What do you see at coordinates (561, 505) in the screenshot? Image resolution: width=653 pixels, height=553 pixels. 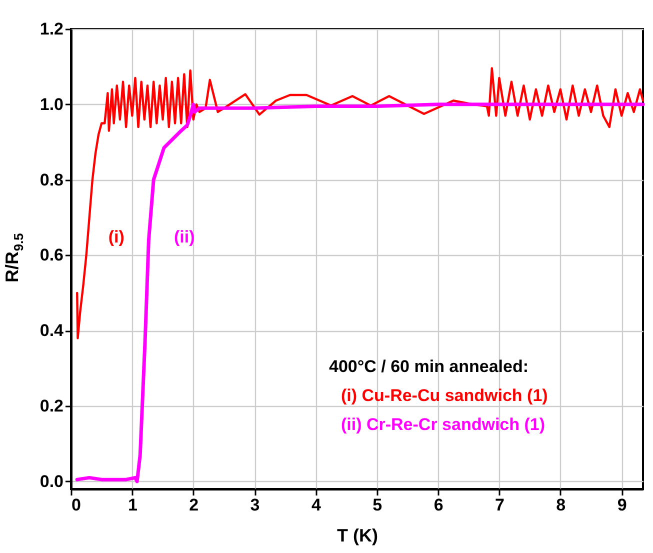 I see `x-tick-label: 8` at bounding box center [561, 505].